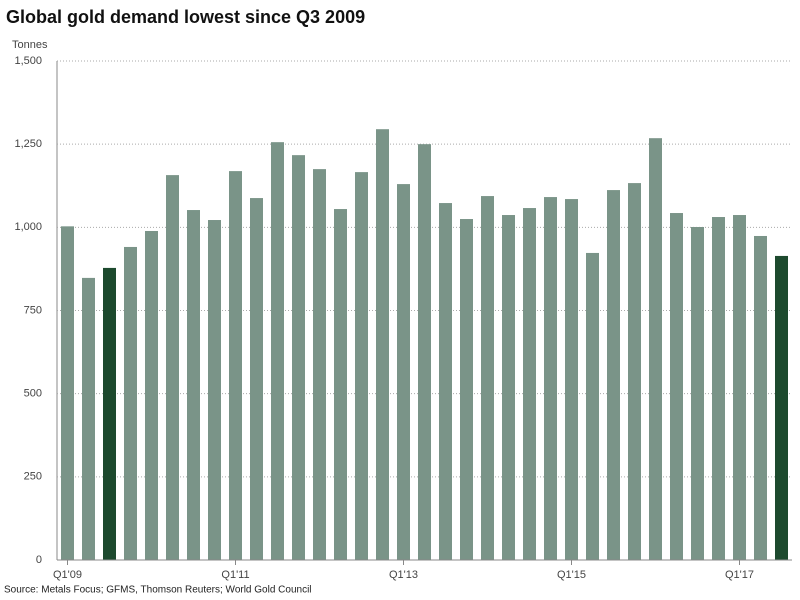 This screenshot has width=800, height=600. I want to click on y-tick-label: 0, so click(39, 560).